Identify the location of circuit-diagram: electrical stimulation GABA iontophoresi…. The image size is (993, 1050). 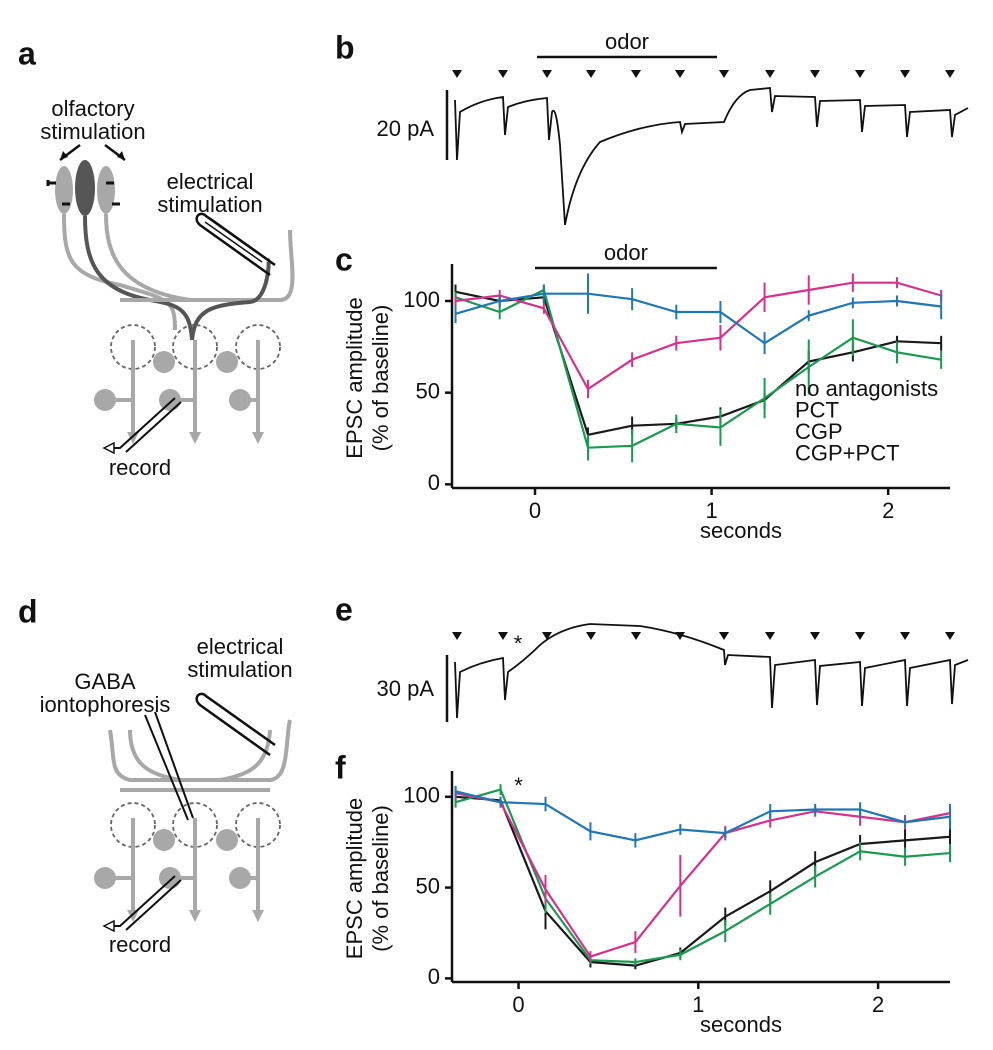
(166, 795).